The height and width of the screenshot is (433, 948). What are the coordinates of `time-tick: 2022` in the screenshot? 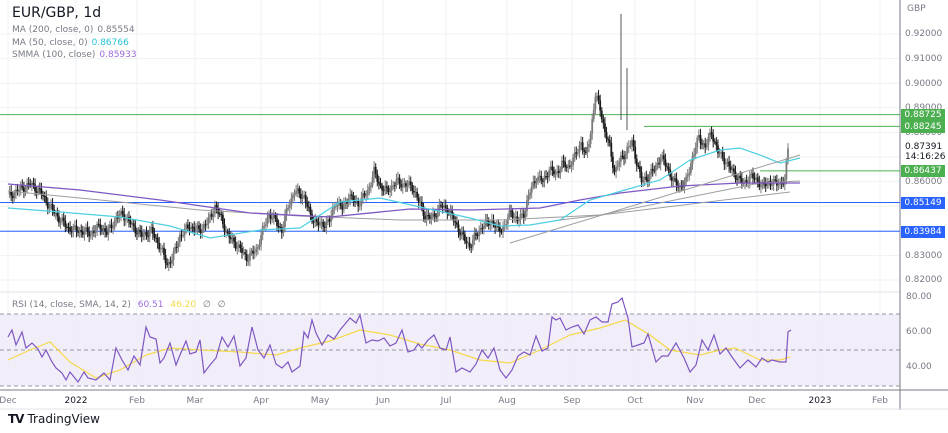 It's located at (76, 401).